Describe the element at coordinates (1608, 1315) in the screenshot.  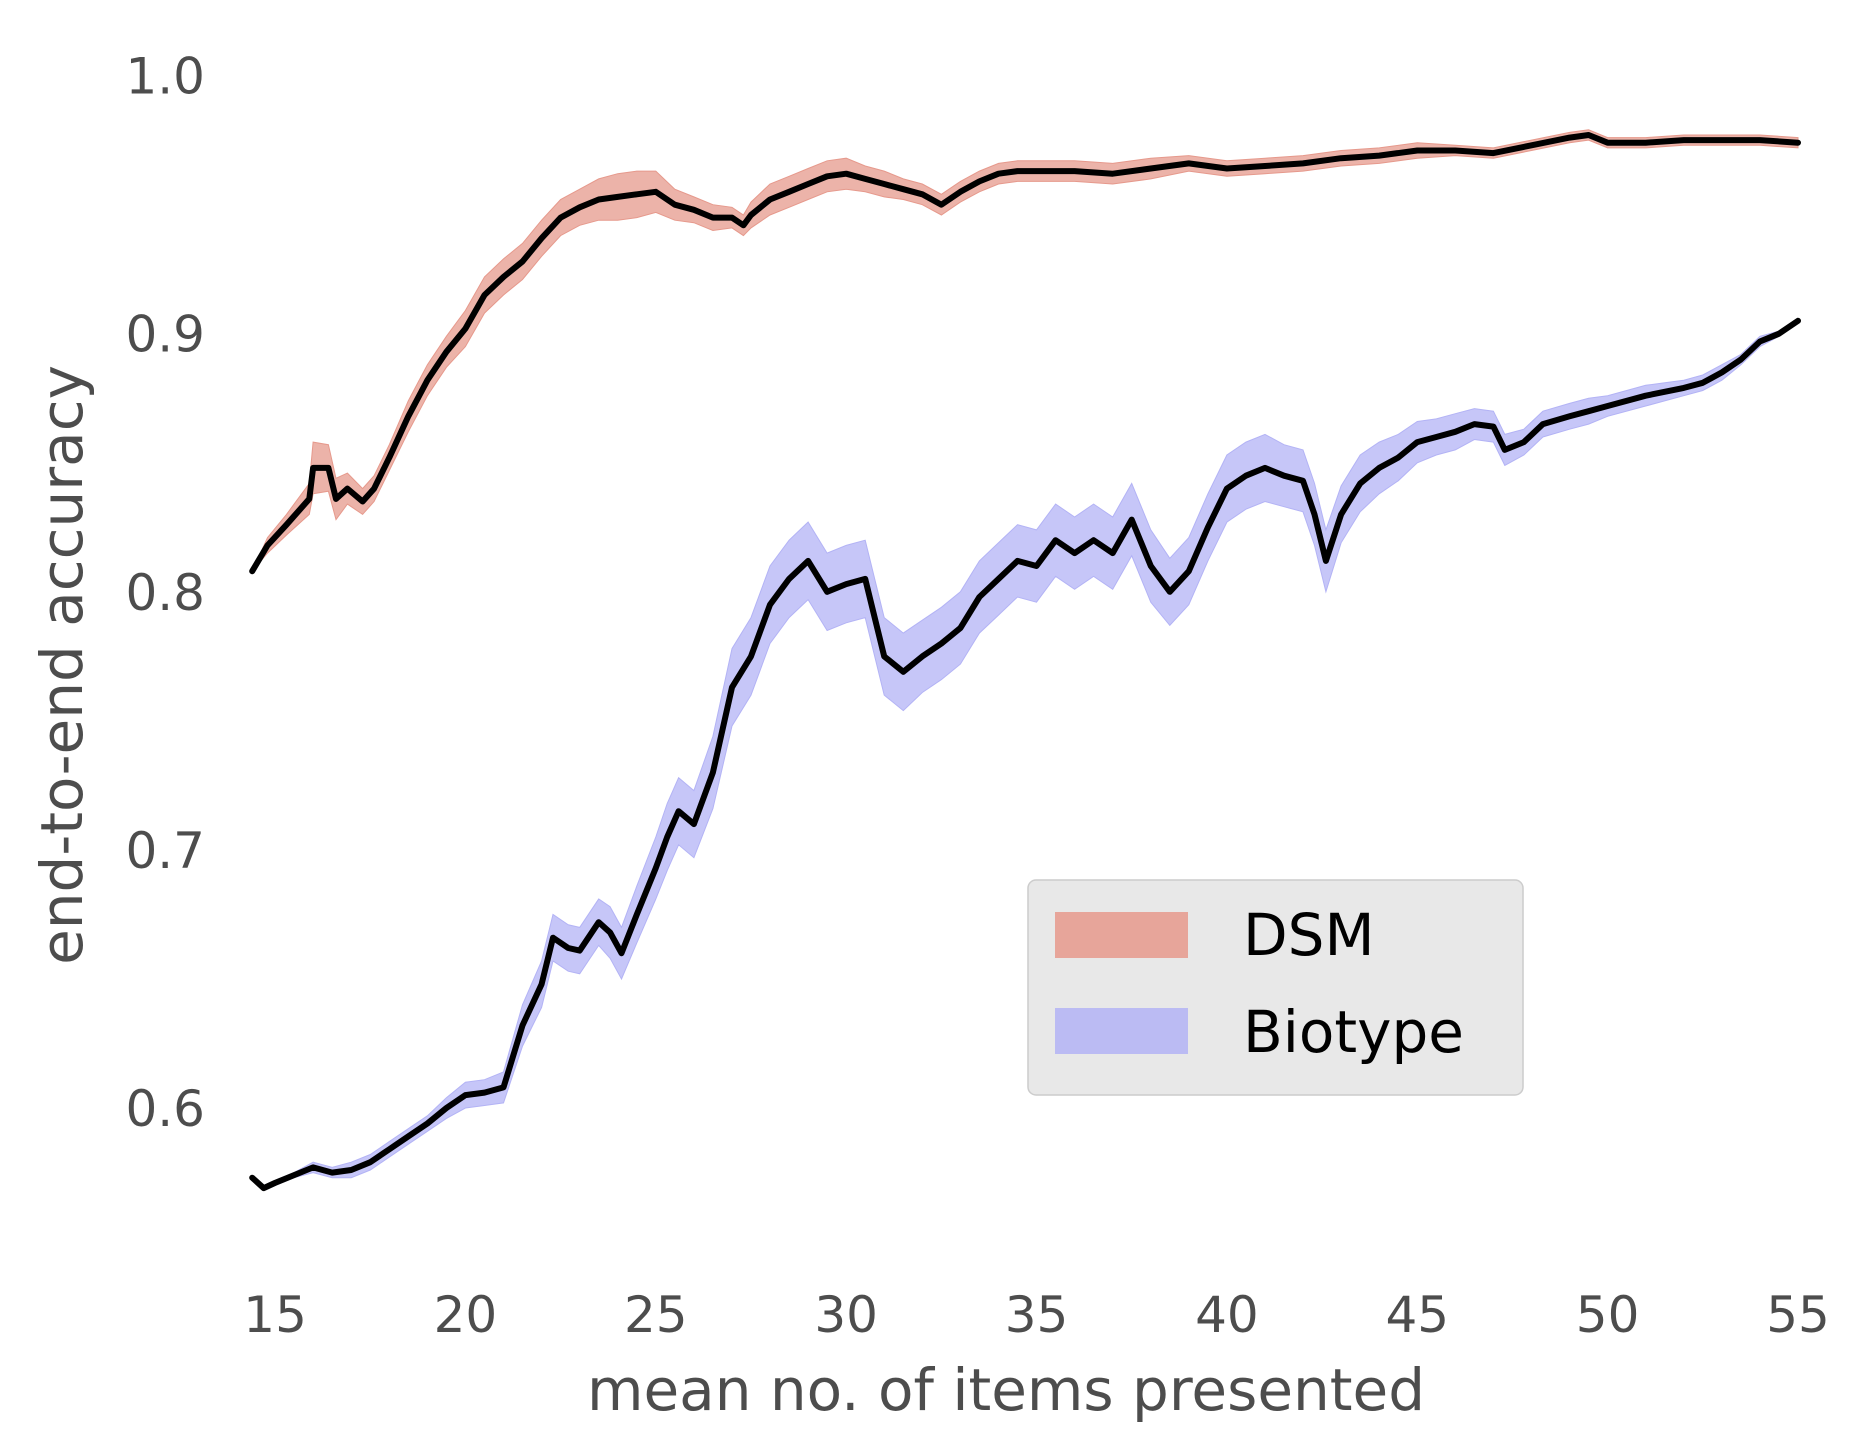
I see `x-tick-label: 50` at that location.